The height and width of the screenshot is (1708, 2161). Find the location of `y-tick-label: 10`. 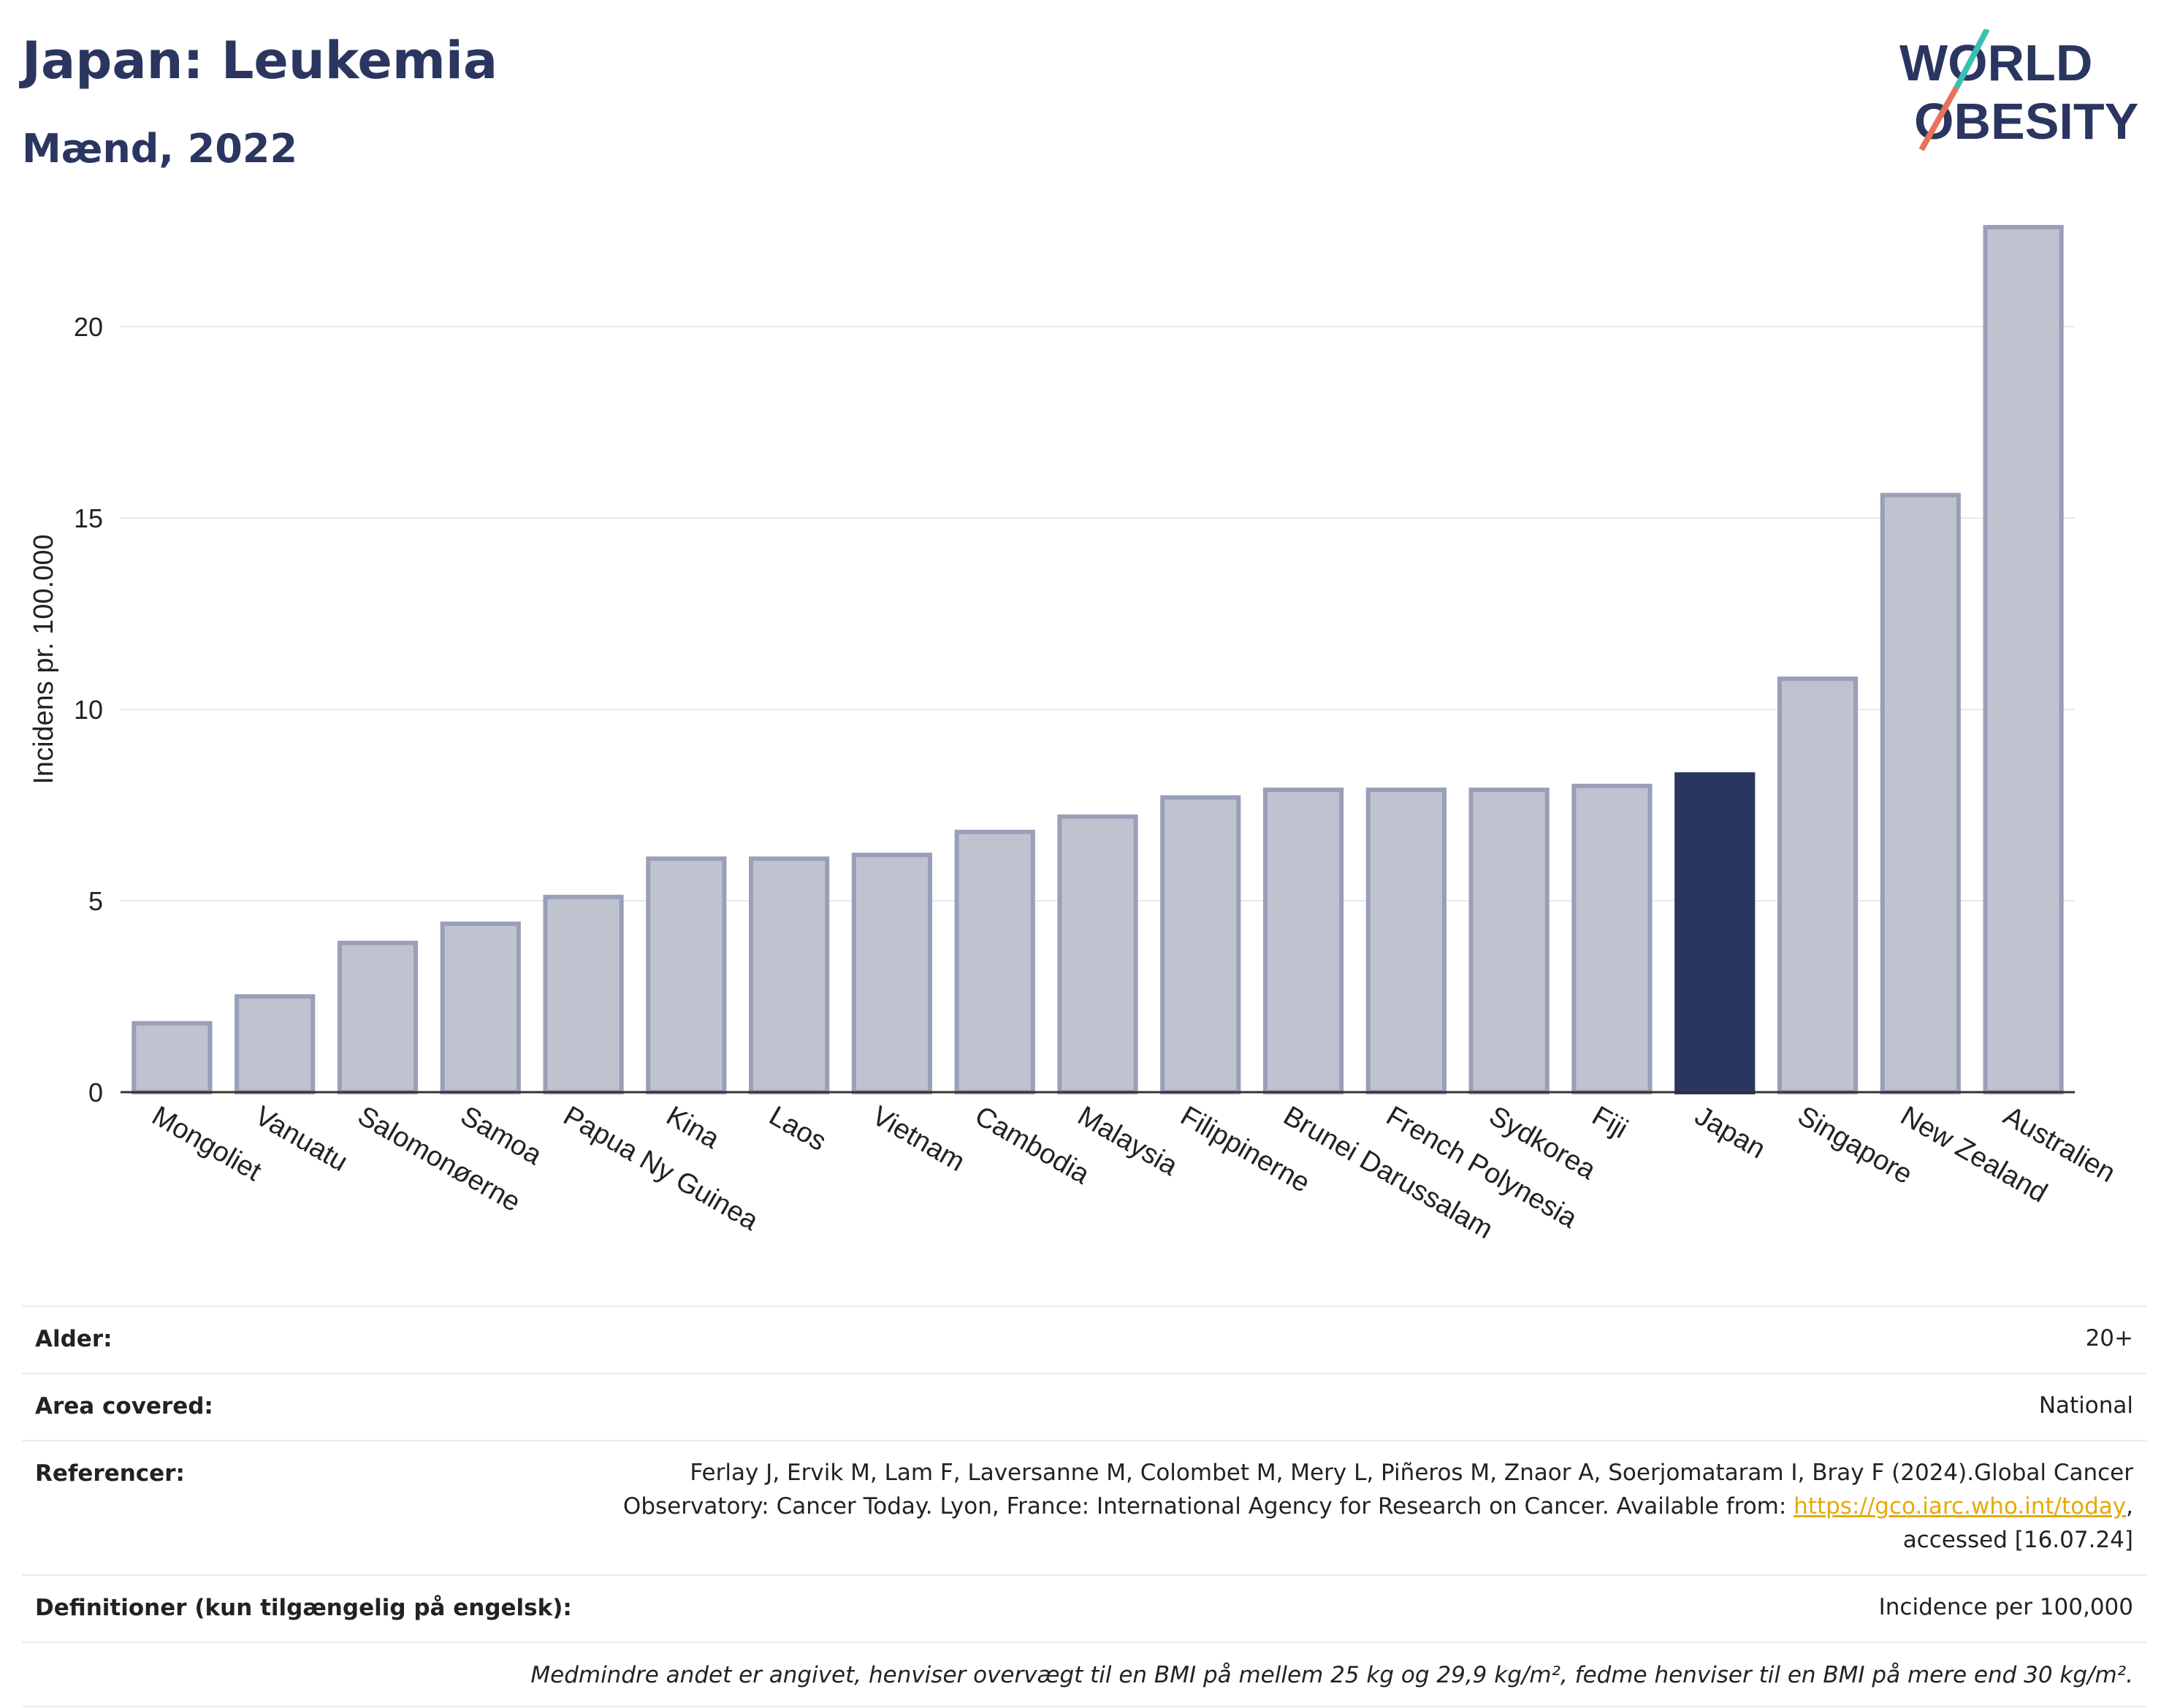

y-tick-label: 10 is located at coordinates (88, 710).